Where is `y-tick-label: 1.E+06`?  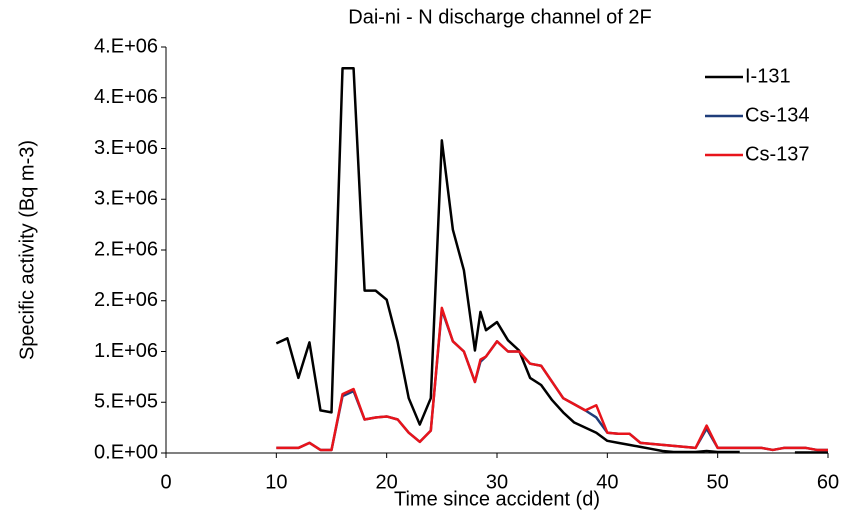
y-tick-label: 1.E+06 is located at coordinates (126, 351).